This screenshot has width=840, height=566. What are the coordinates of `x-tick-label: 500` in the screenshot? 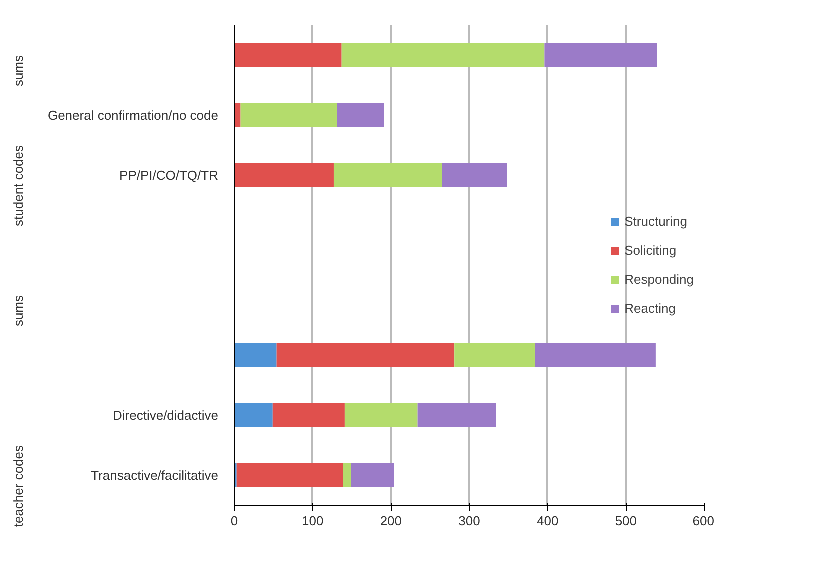 It's located at (626, 521).